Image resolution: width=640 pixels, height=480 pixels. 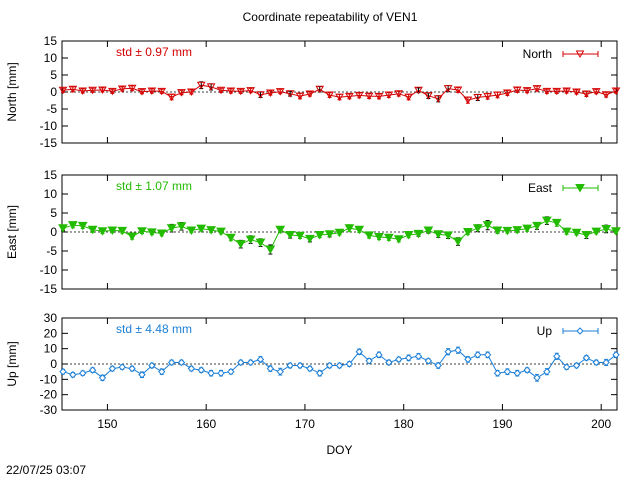 What do you see at coordinates (49, 126) in the screenshot?
I see `north-ytick-label: -10` at bounding box center [49, 126].